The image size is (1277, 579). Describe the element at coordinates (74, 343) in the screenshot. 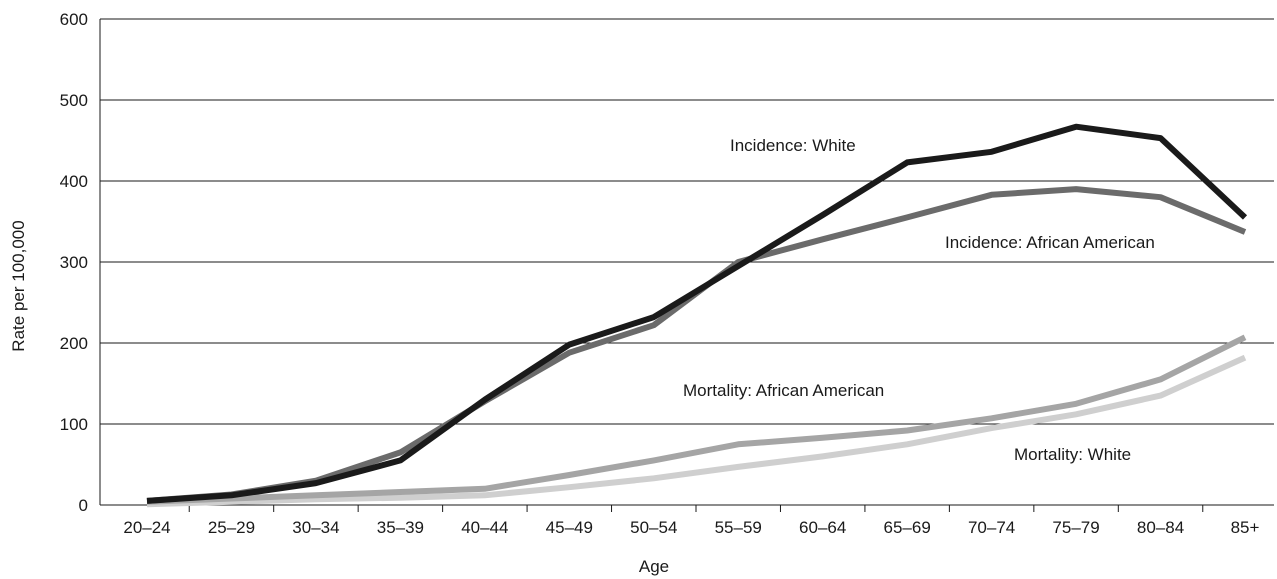

I see `y-tick-label: 200` at that location.